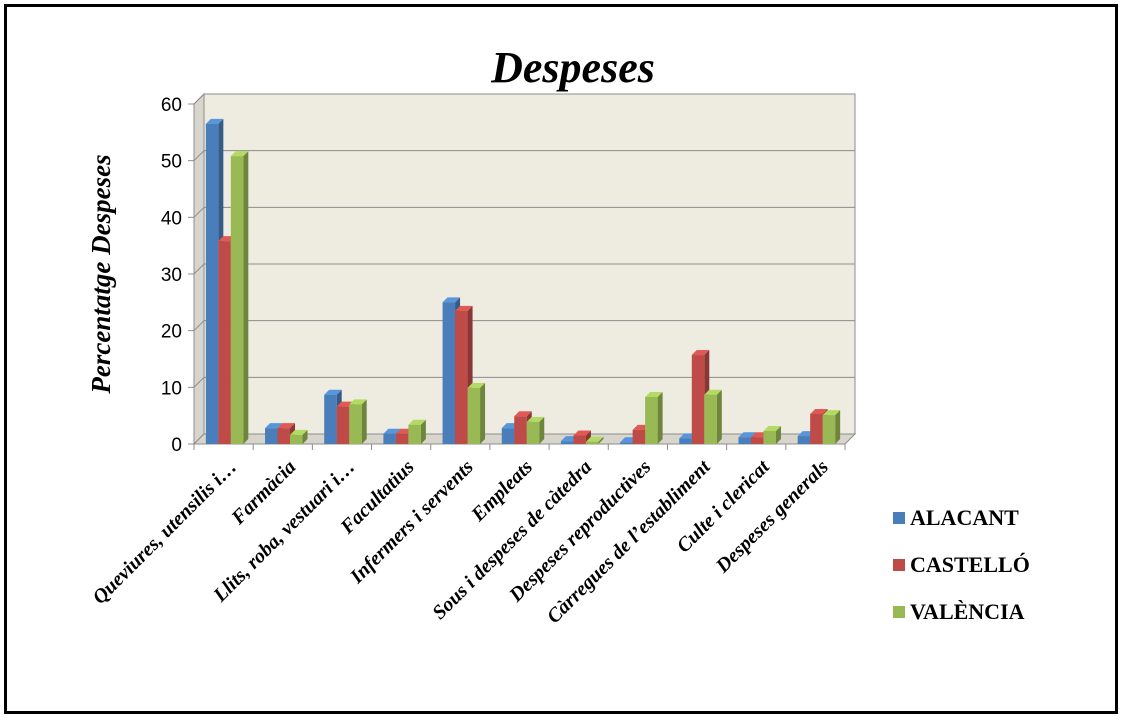  What do you see at coordinates (171, 162) in the screenshot?
I see `y-tick-label: 50` at bounding box center [171, 162].